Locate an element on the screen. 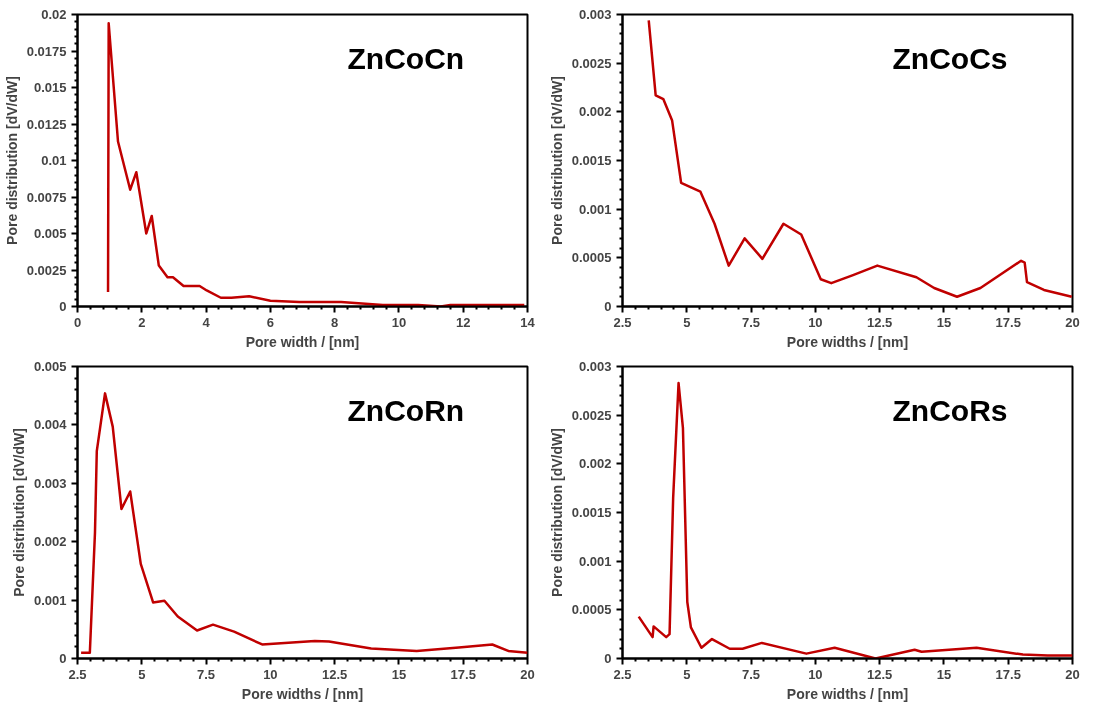 This screenshot has width=1099, height=713. annotation: ZnCoCn is located at coordinates (406, 58).